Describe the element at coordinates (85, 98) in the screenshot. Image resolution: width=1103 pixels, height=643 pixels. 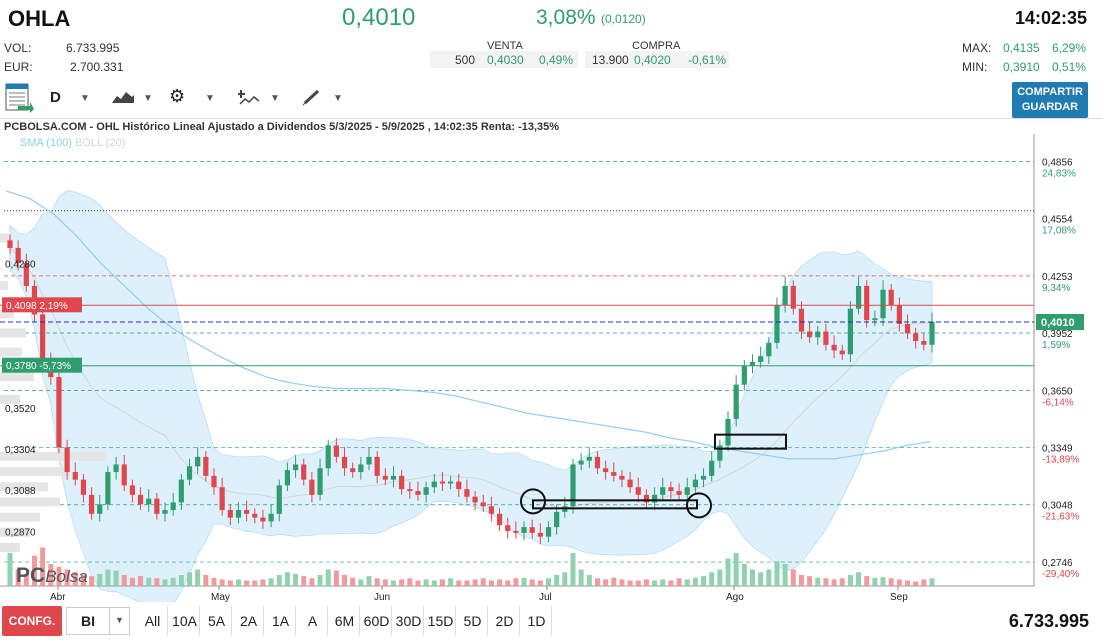
I see `period-caret-icon: ▼` at that location.